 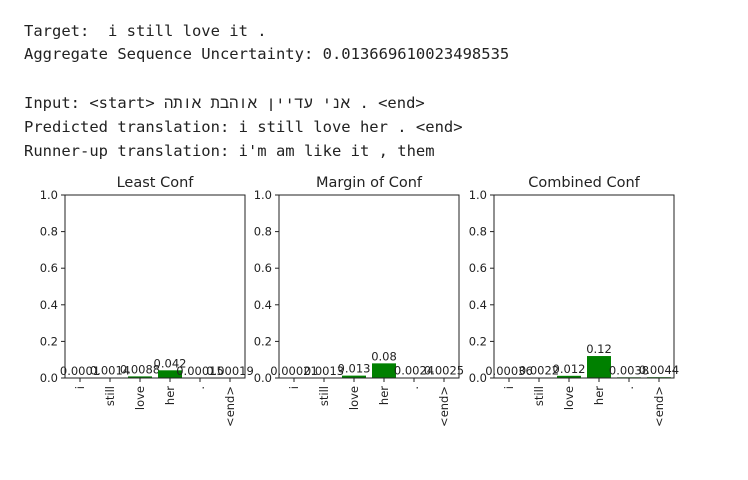 I want to click on input-suffix: . <end>, so click(x=387, y=103).